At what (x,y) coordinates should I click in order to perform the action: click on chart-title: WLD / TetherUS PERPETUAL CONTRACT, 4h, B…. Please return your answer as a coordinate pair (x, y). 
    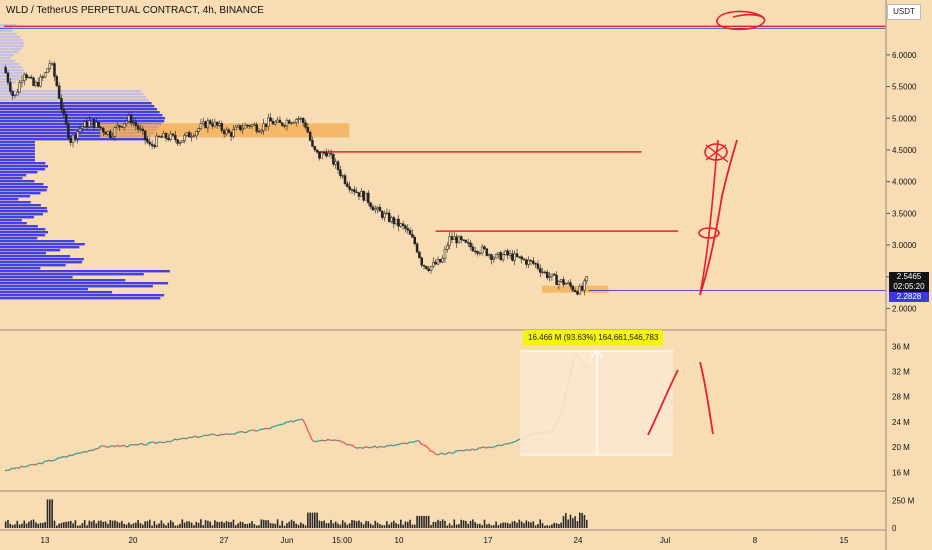
    Looking at the image, I should click on (135, 10).